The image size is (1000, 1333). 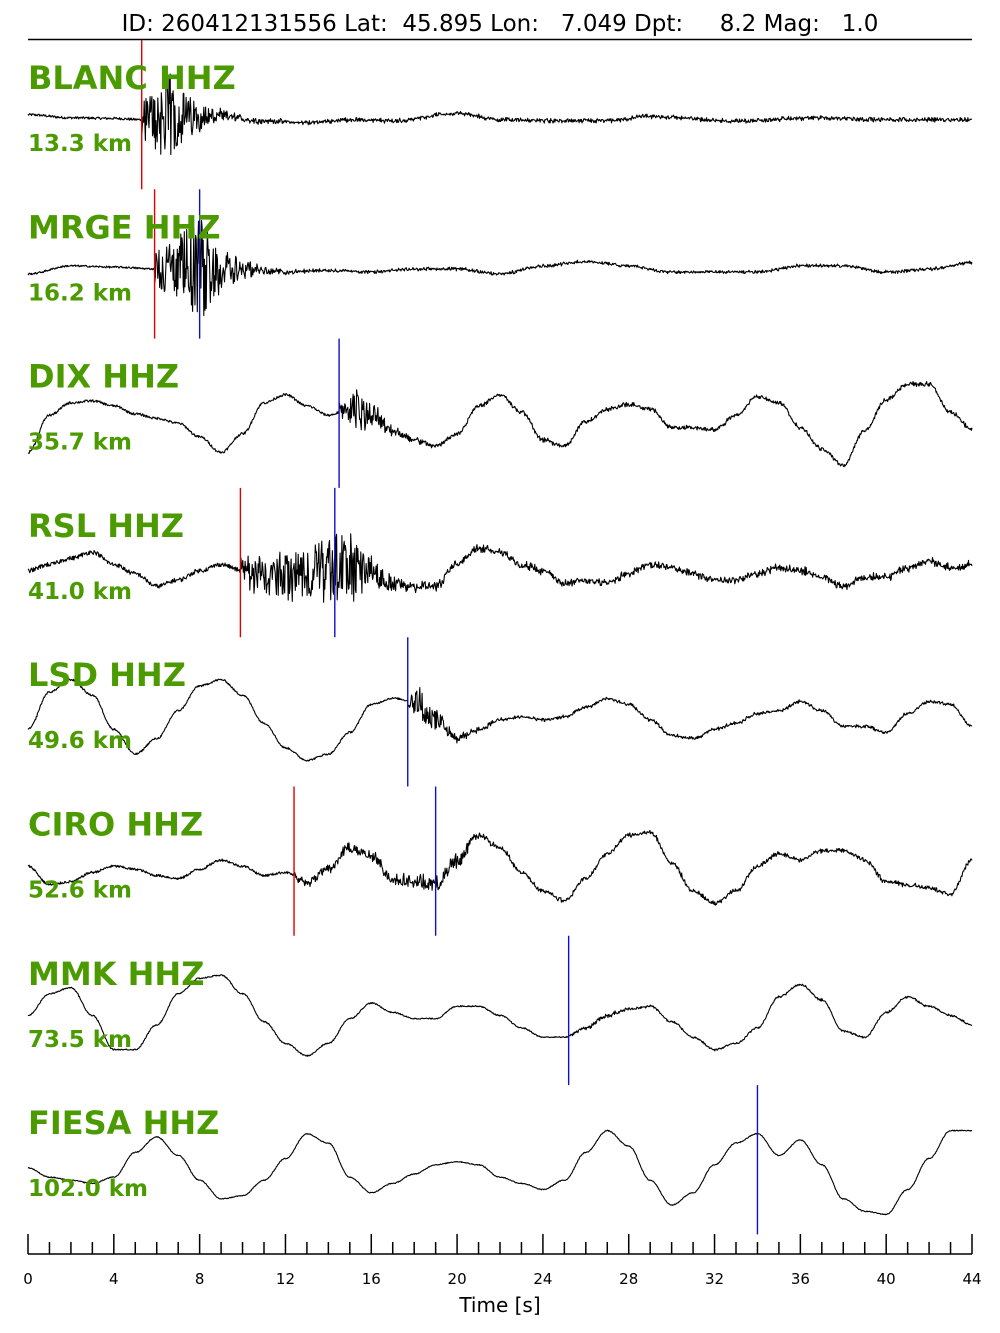 What do you see at coordinates (971, 1279) in the screenshot?
I see `x-tick-label: 44` at bounding box center [971, 1279].